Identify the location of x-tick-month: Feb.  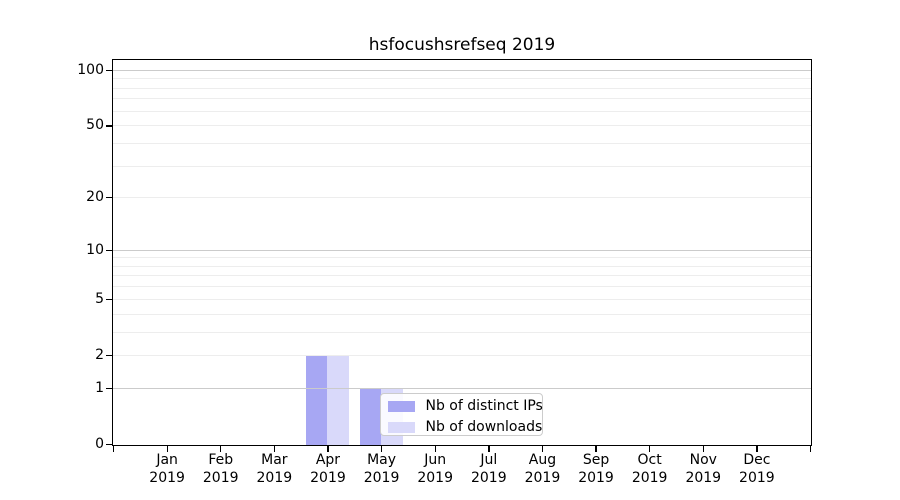
(221, 460).